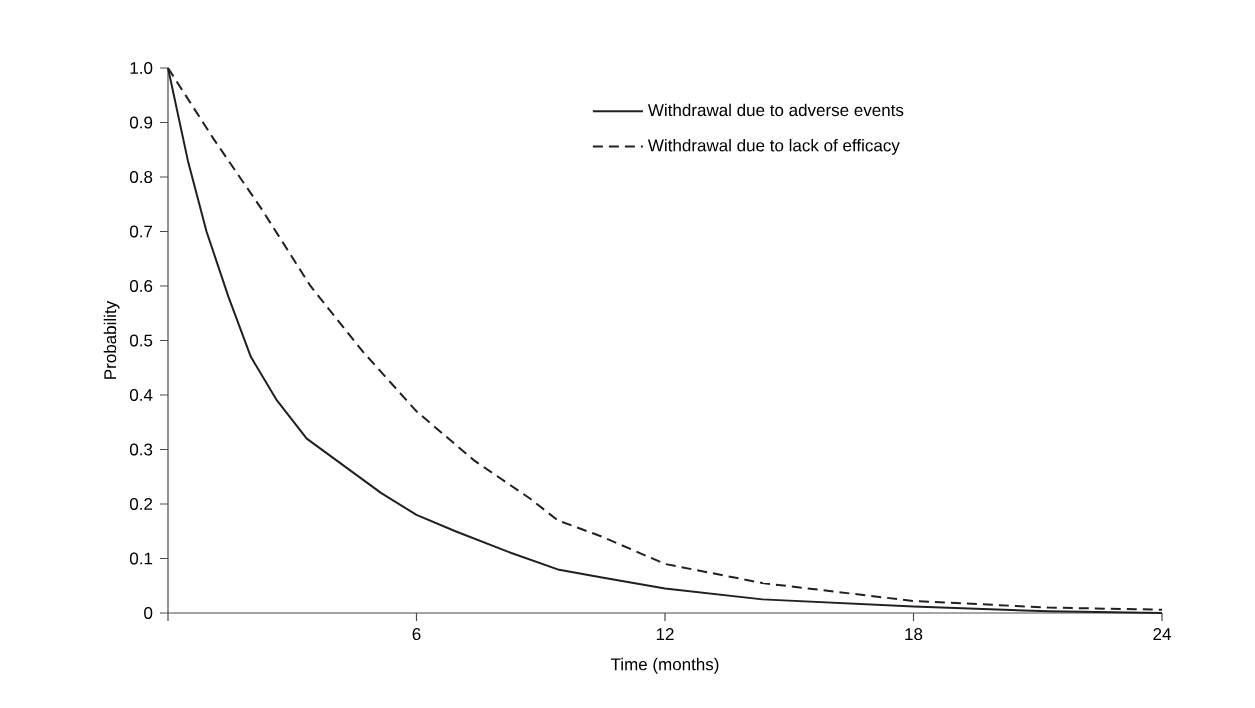  What do you see at coordinates (914, 634) in the screenshot?
I see `x-tick-label: 18` at bounding box center [914, 634].